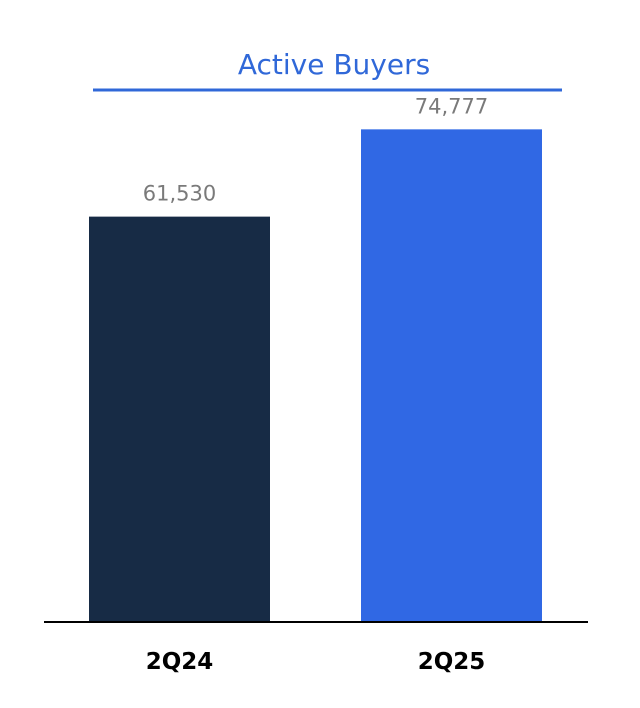 This screenshot has width=640, height=708. What do you see at coordinates (452, 662) in the screenshot?
I see `x-tick-label-2q25: 2Q25` at bounding box center [452, 662].